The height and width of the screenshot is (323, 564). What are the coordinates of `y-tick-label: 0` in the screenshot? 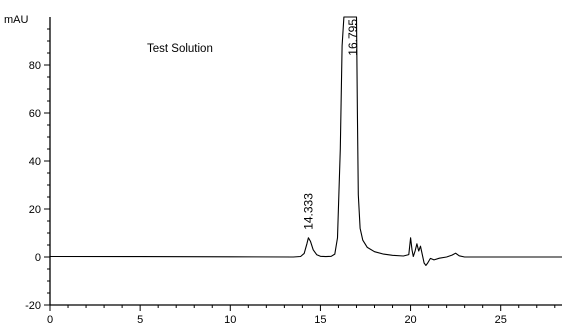 It's located at (38, 258).